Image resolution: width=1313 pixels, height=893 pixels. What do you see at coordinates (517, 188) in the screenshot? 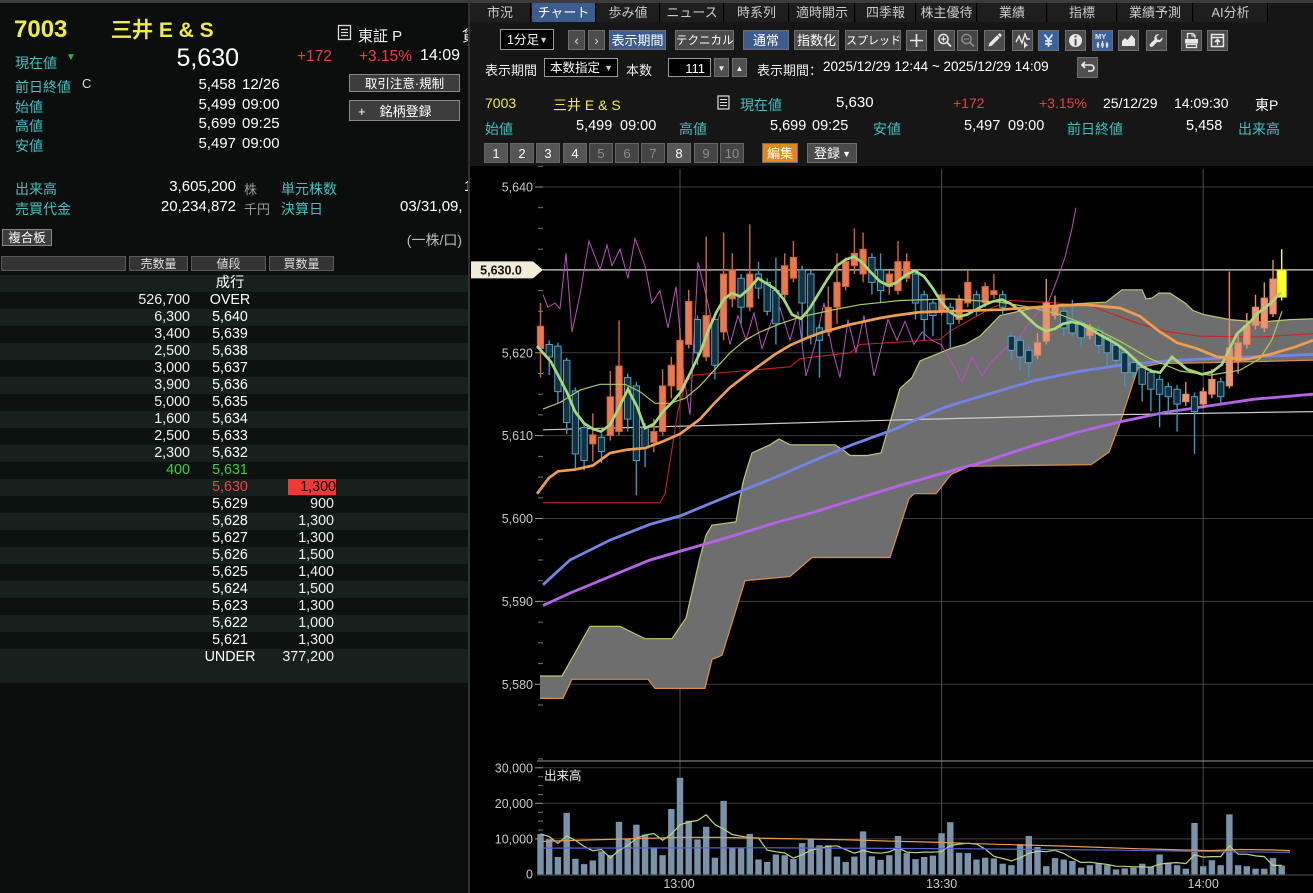
I see `svg-text: 5,640` at bounding box center [517, 188].